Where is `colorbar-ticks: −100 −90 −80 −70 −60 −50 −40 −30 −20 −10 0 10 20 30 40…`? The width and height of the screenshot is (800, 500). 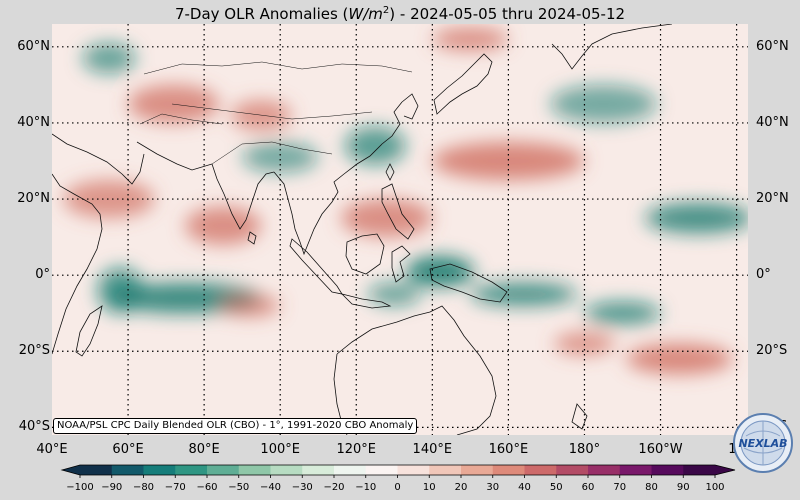 colorbar-ticks: −100 −90 −80 −70 −60 −50 −40 −30 −20 −10 0 10 20 30 40… is located at coordinates (395, 484).